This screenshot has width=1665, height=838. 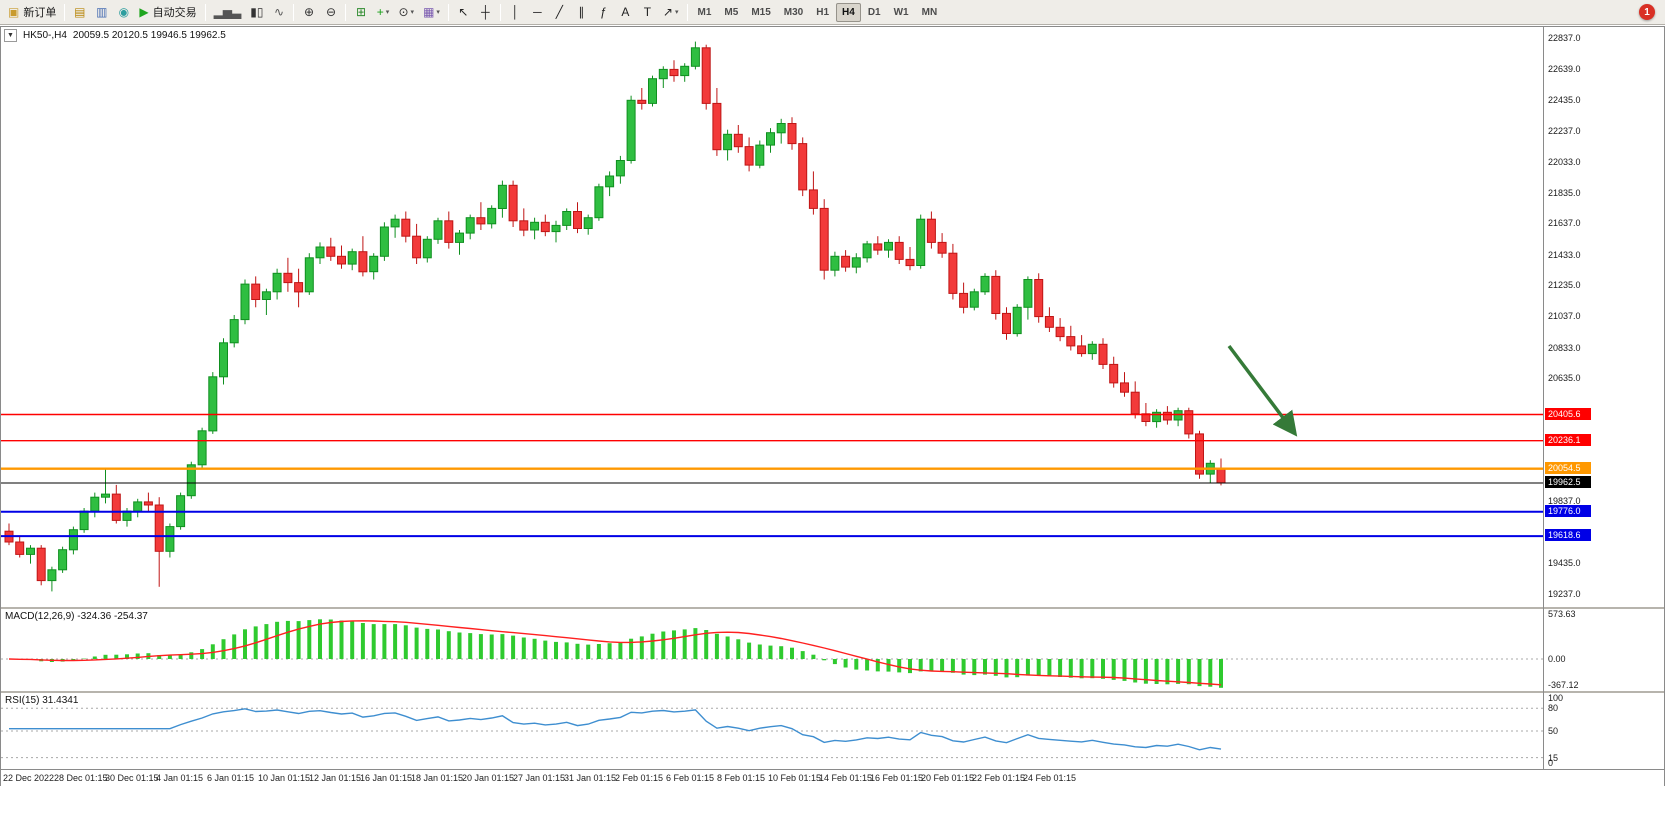 I want to click on price-badge: 20236.1, so click(x=1568, y=440).